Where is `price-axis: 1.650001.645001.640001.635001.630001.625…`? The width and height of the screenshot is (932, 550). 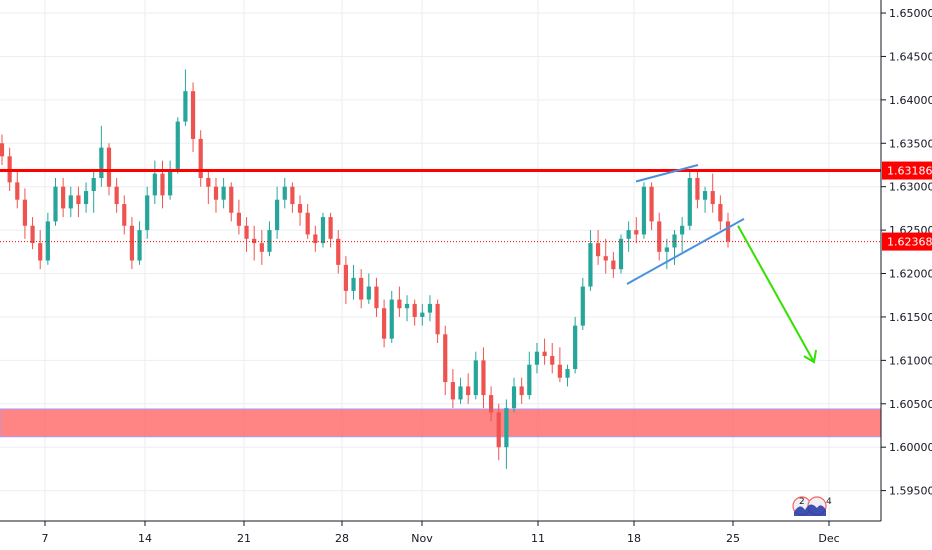 price-axis: 1.650001.645001.640001.635001.630001.625… is located at coordinates (906, 252).